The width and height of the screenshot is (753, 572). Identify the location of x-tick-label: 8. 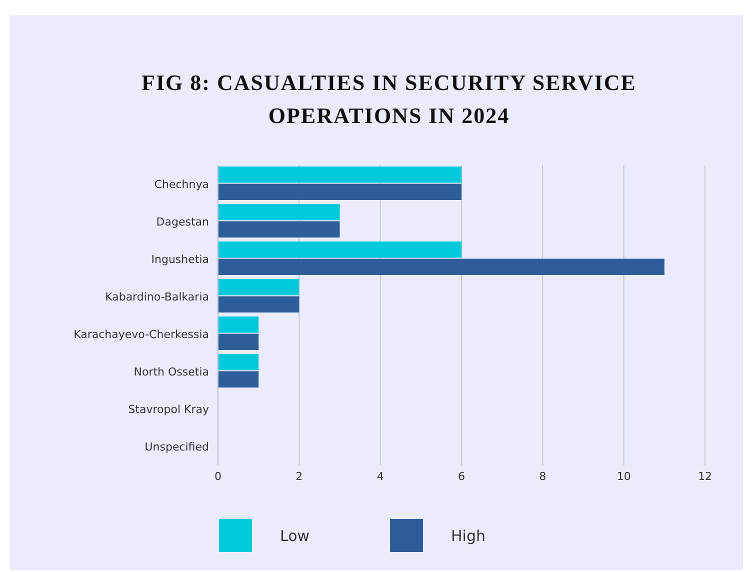
(542, 476).